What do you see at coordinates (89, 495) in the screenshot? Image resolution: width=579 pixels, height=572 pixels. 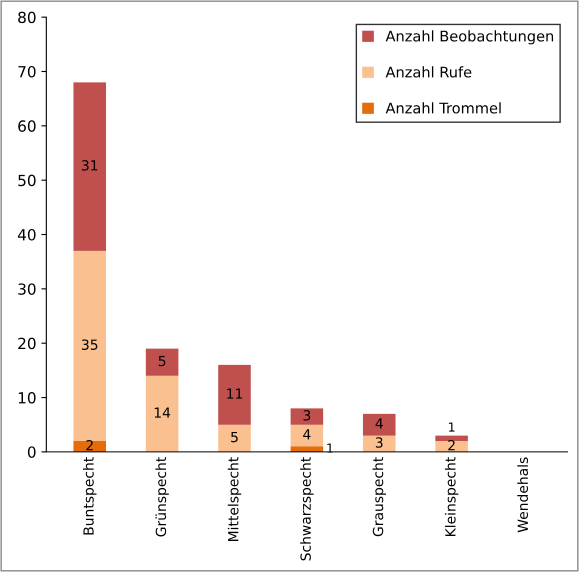 I see `x-tick-label: Buntspecht` at bounding box center [89, 495].